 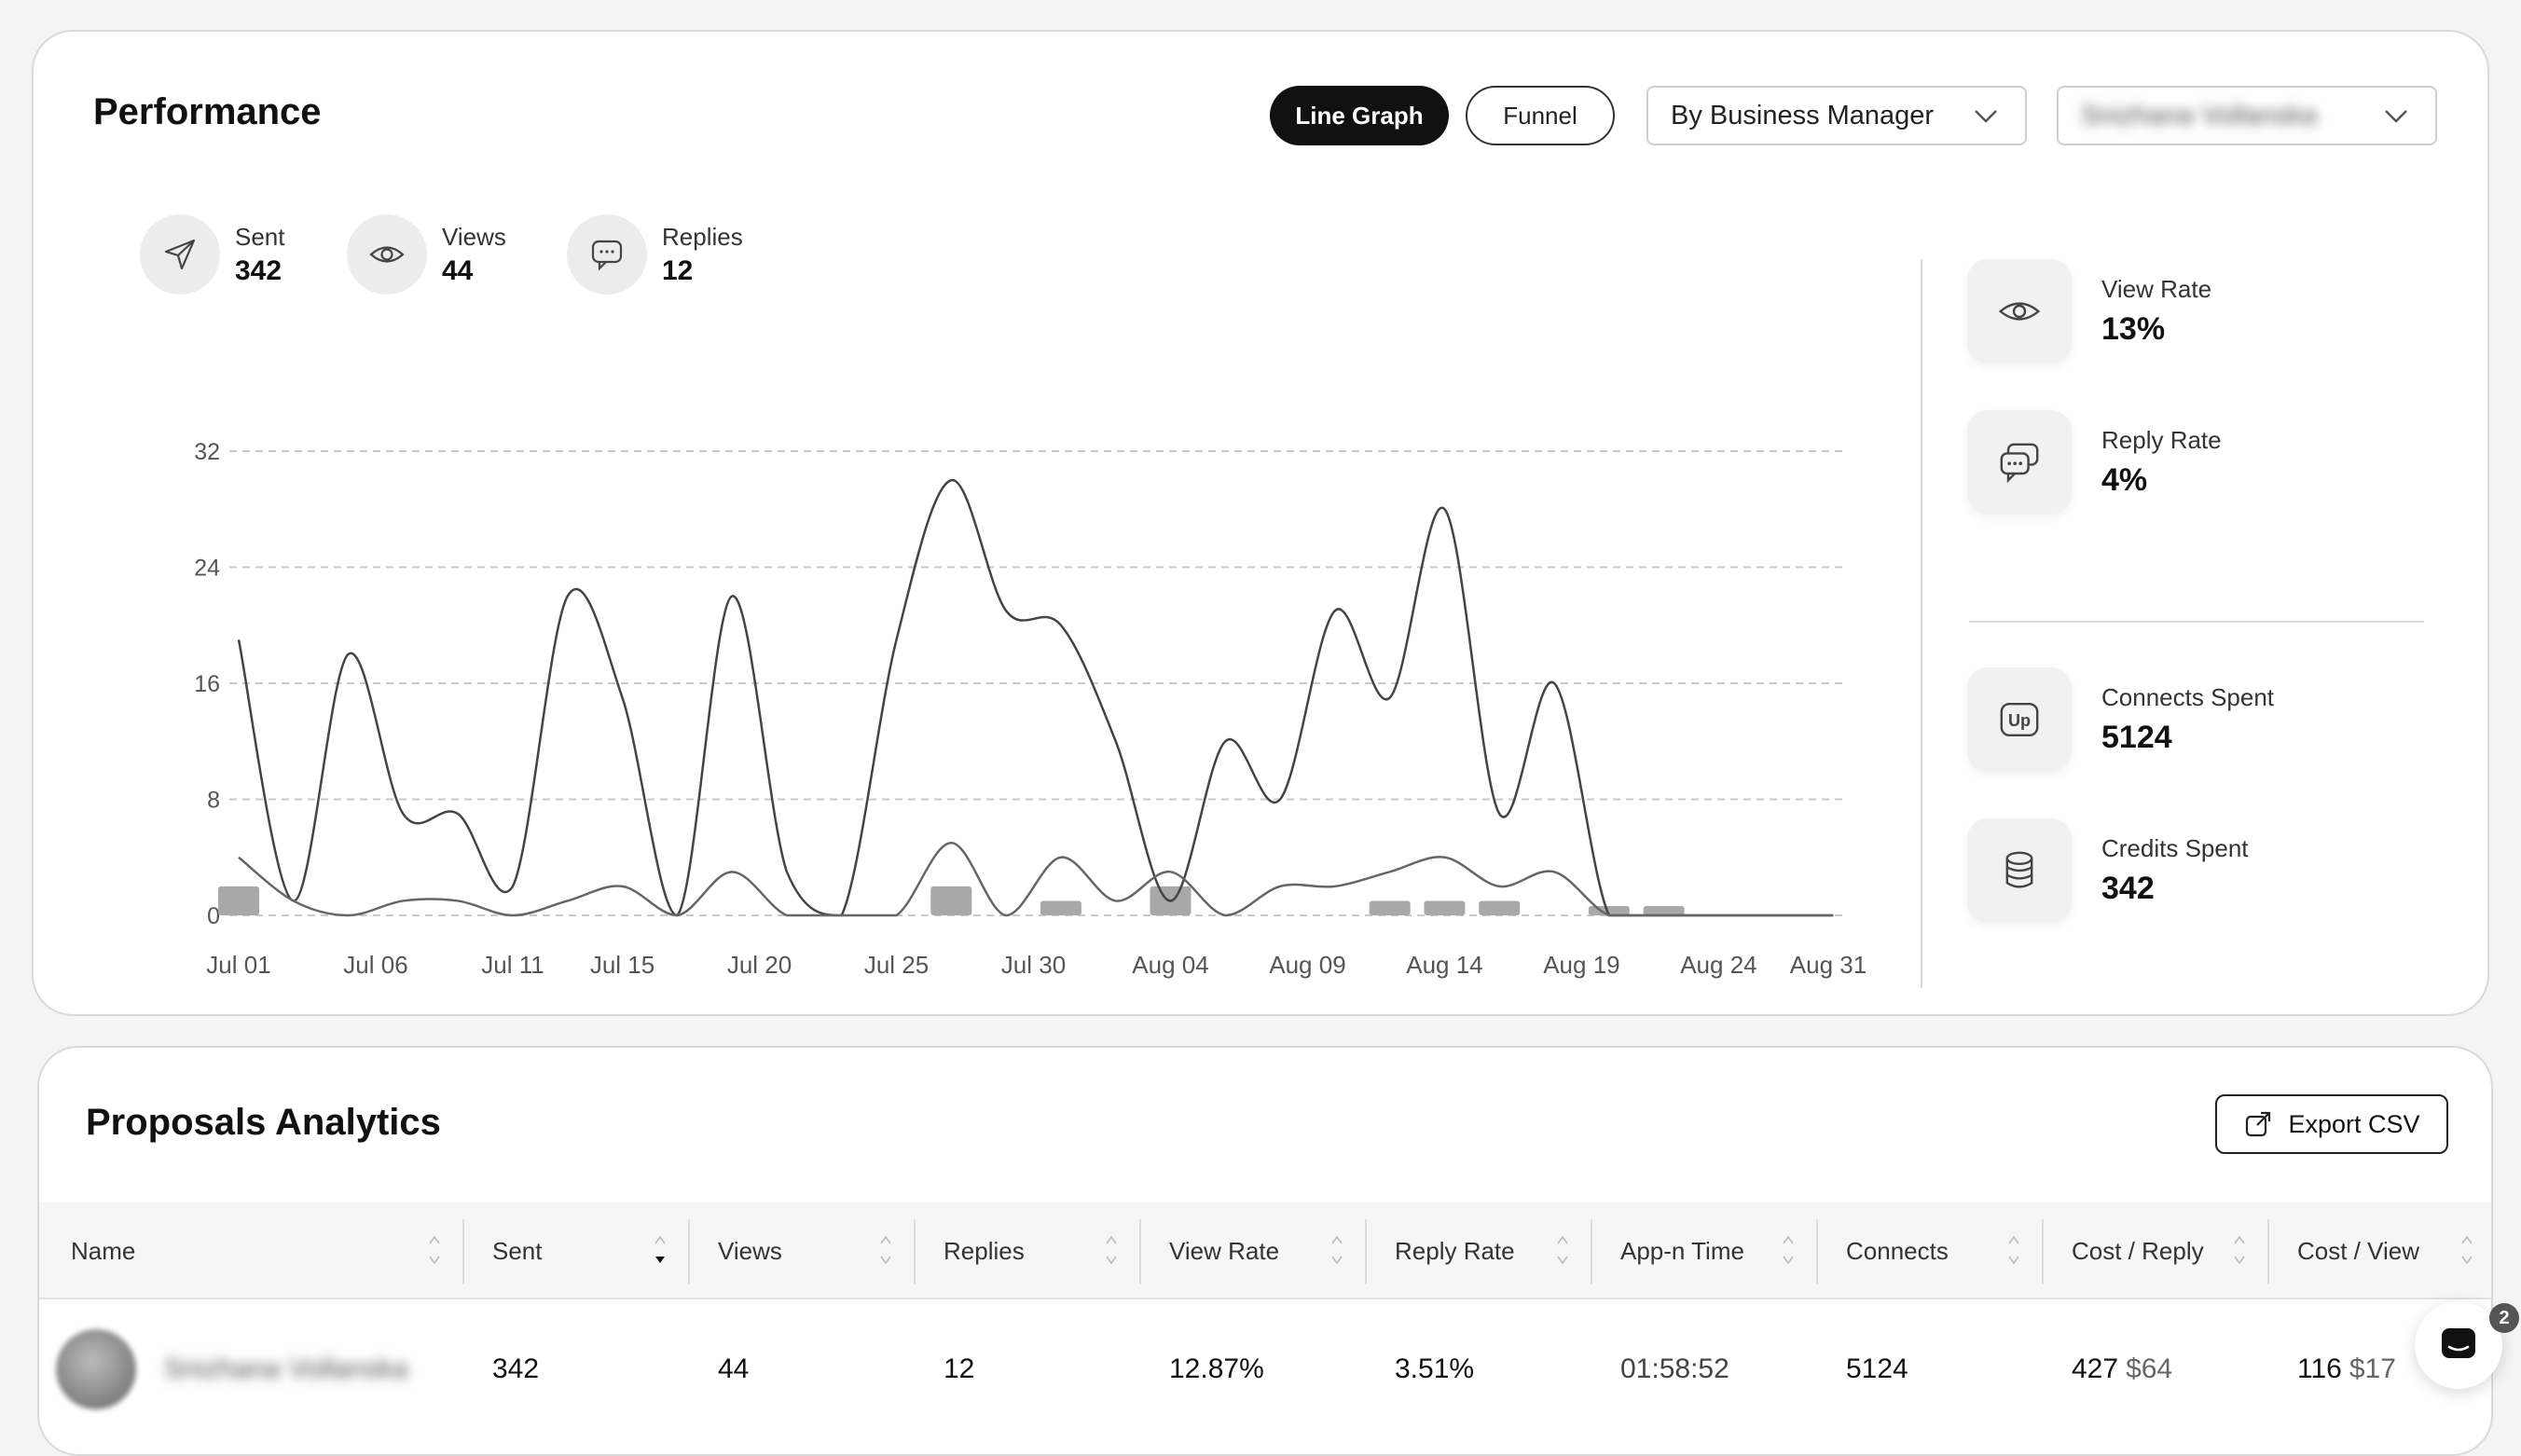 What do you see at coordinates (214, 916) in the screenshot?
I see `y-tick-label: 0` at bounding box center [214, 916].